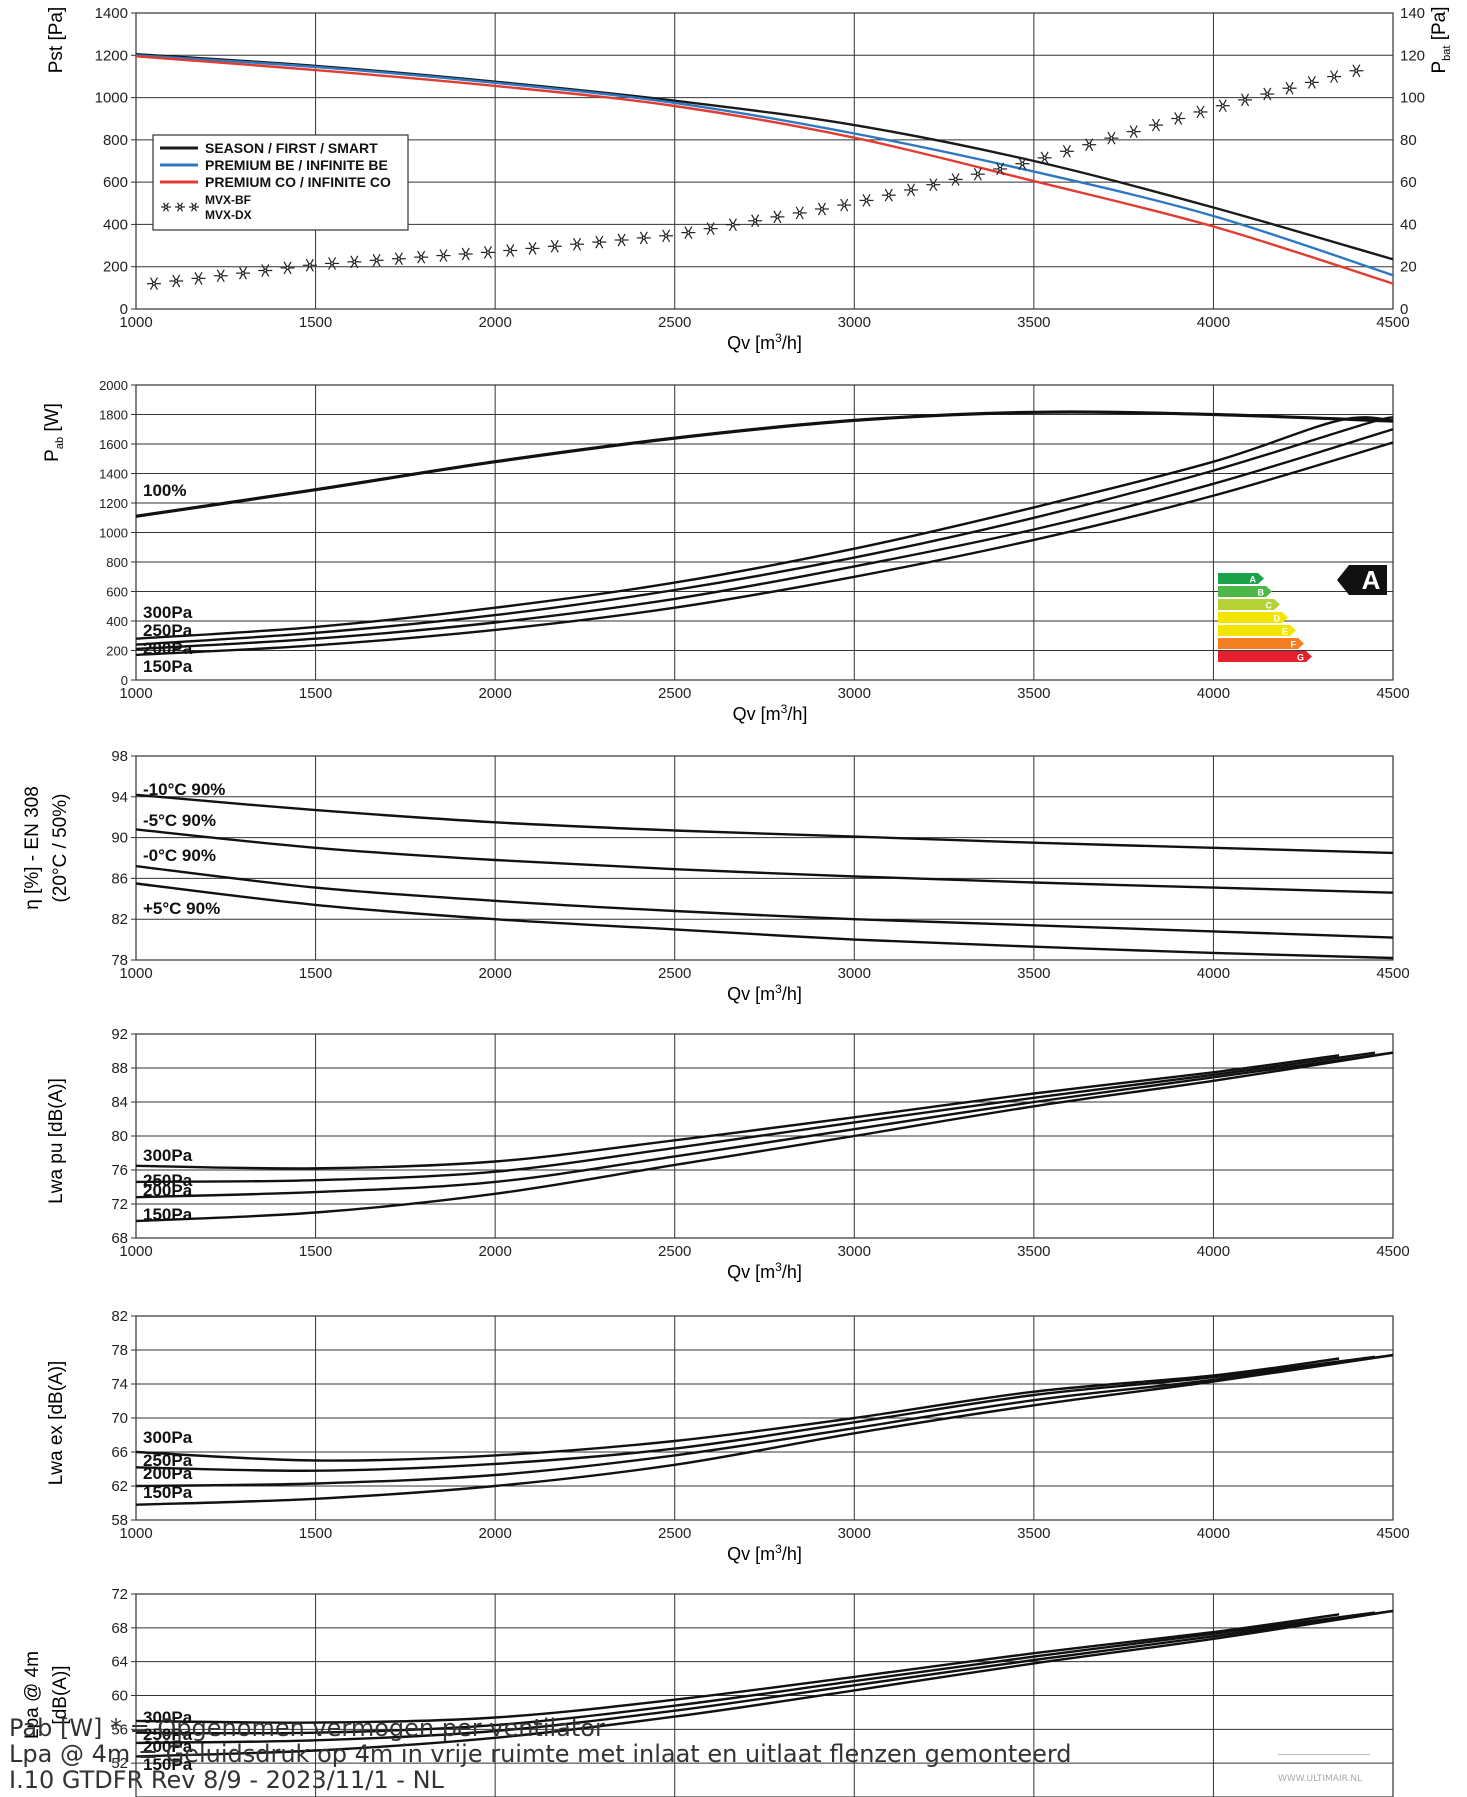  Describe the element at coordinates (1371, 580) in the screenshot. I see `energy-rating-letter: A` at that location.